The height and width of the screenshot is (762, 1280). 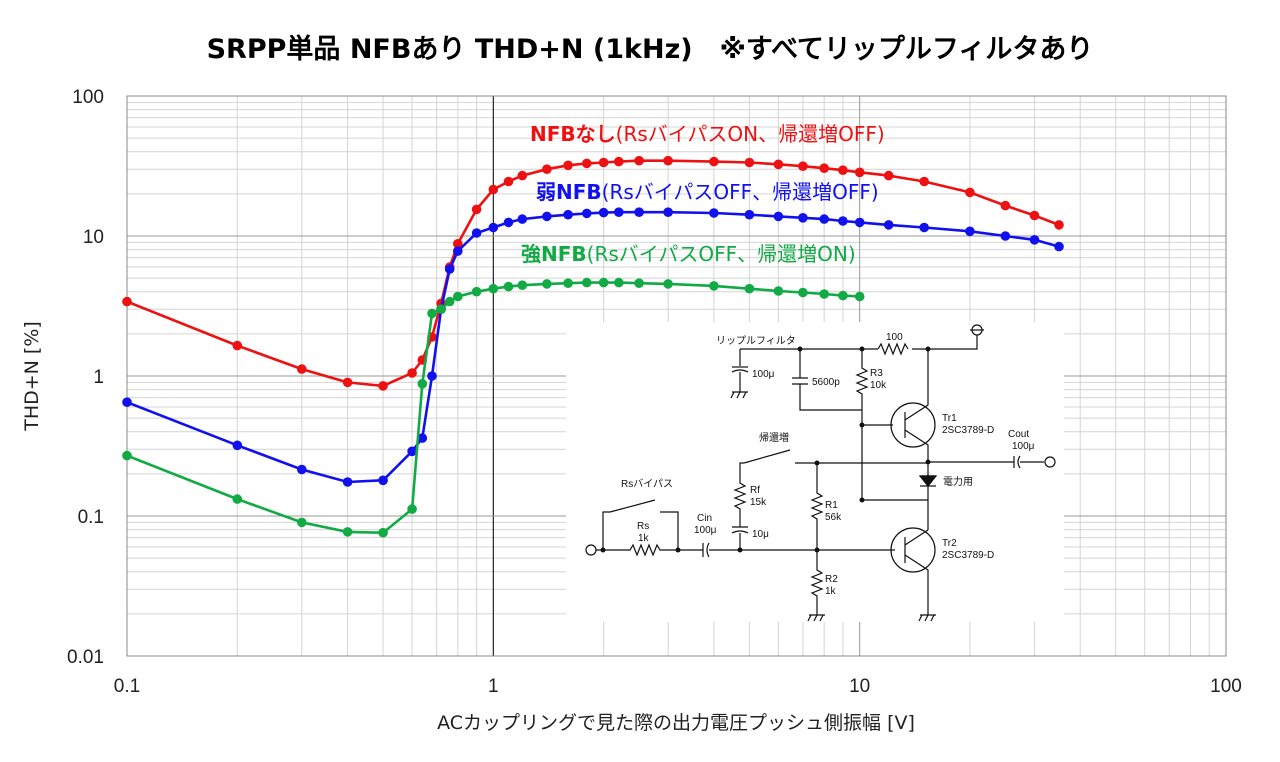 I want to click on y-tick-label: 0.01, so click(x=85, y=657).